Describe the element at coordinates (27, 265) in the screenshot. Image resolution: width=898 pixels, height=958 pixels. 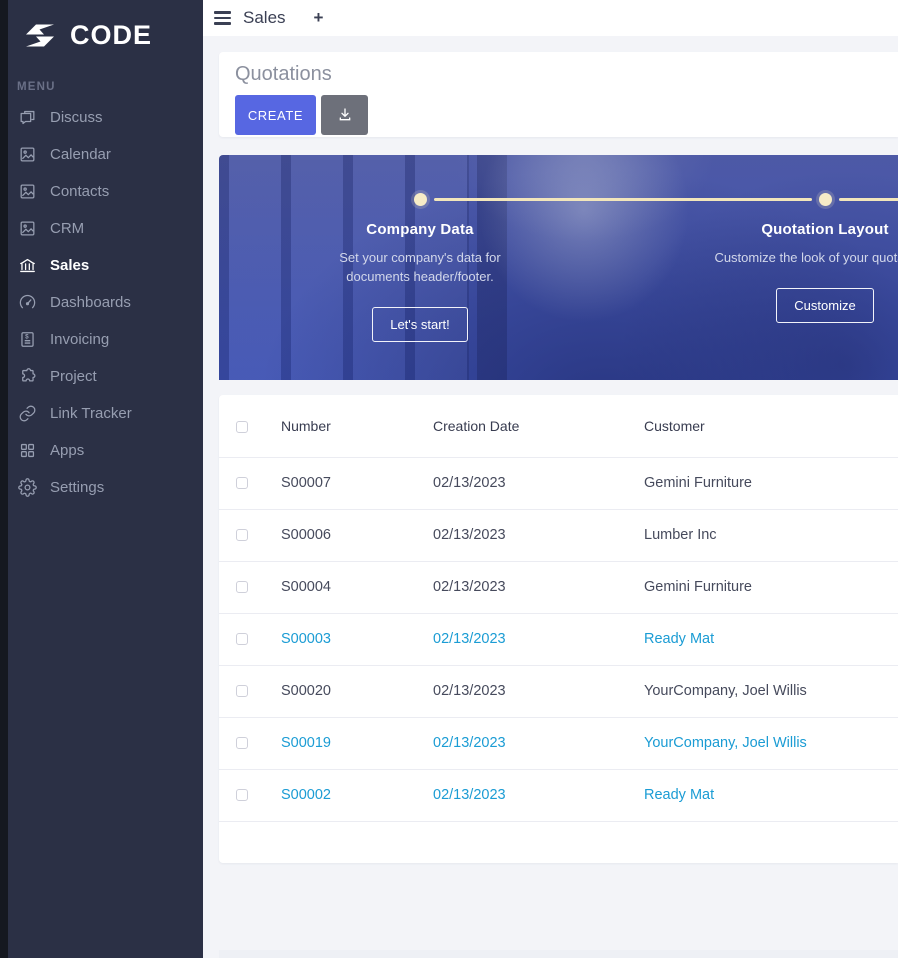
I see `bank-icon` at that location.